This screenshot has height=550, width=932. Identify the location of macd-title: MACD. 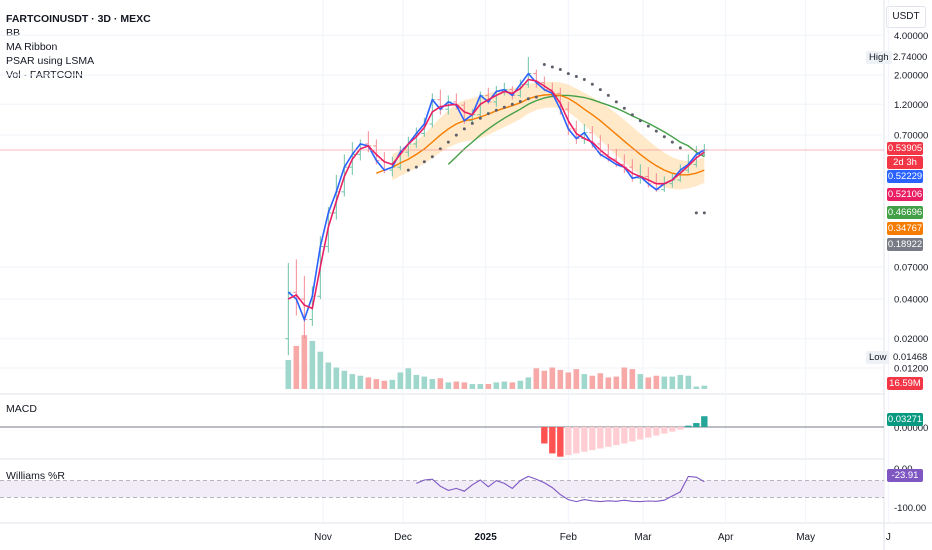
(21, 409).